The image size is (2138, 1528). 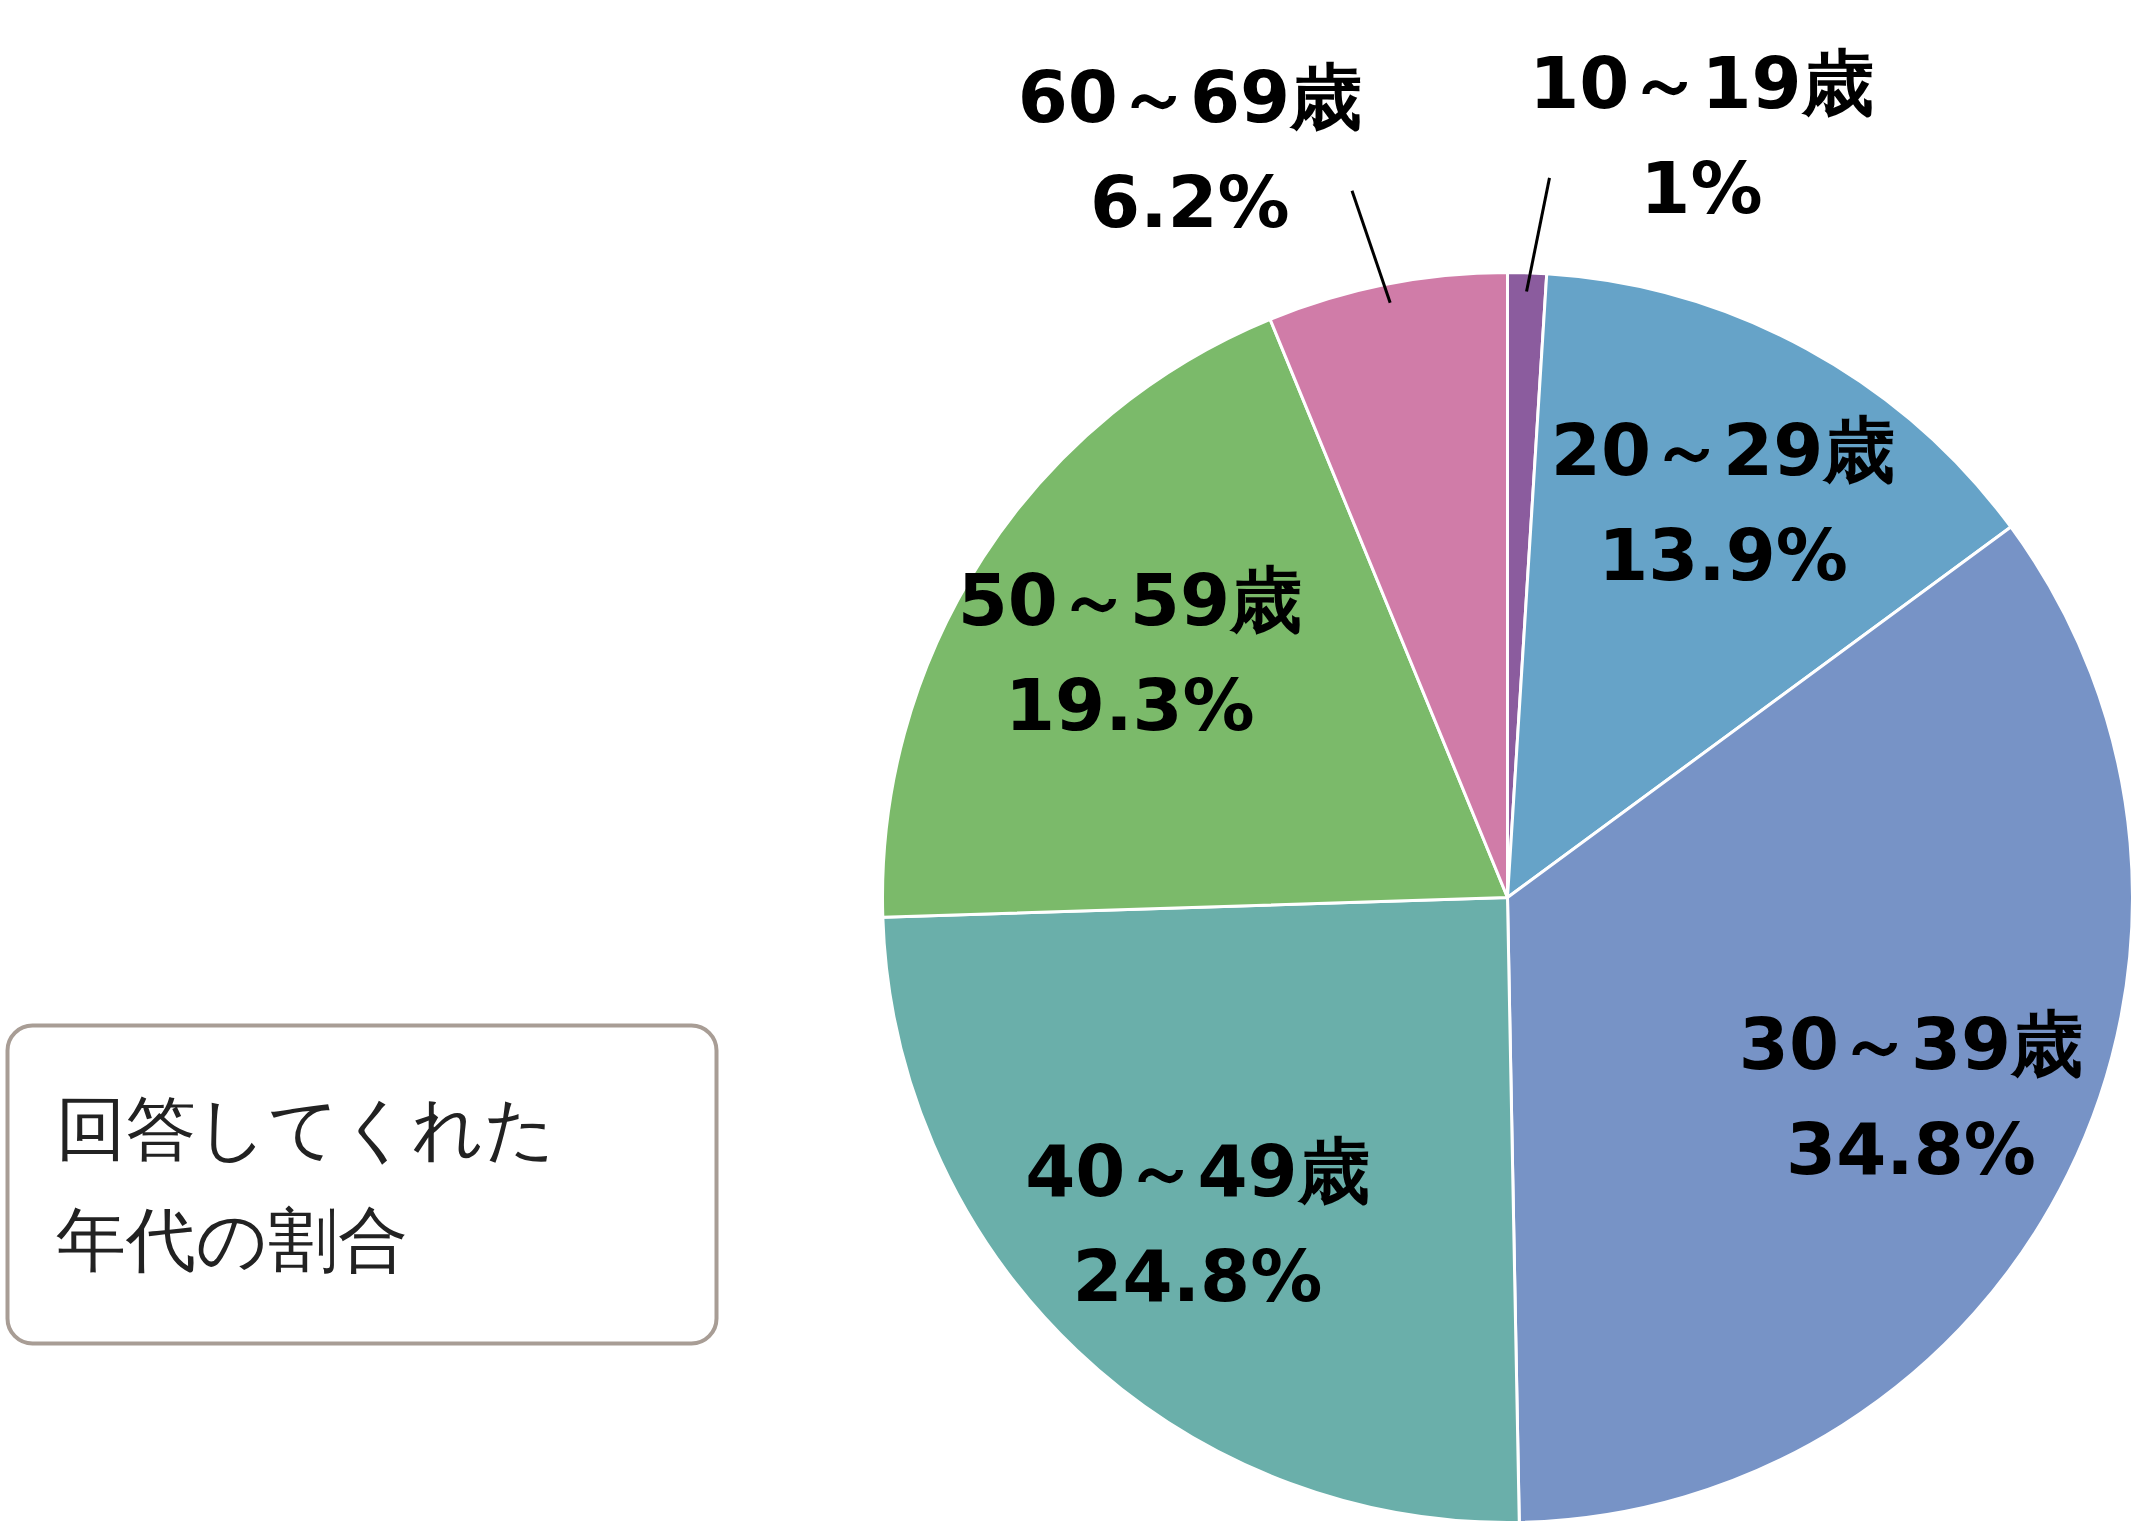 I want to click on data-label: 1%, so click(x=1701, y=187).